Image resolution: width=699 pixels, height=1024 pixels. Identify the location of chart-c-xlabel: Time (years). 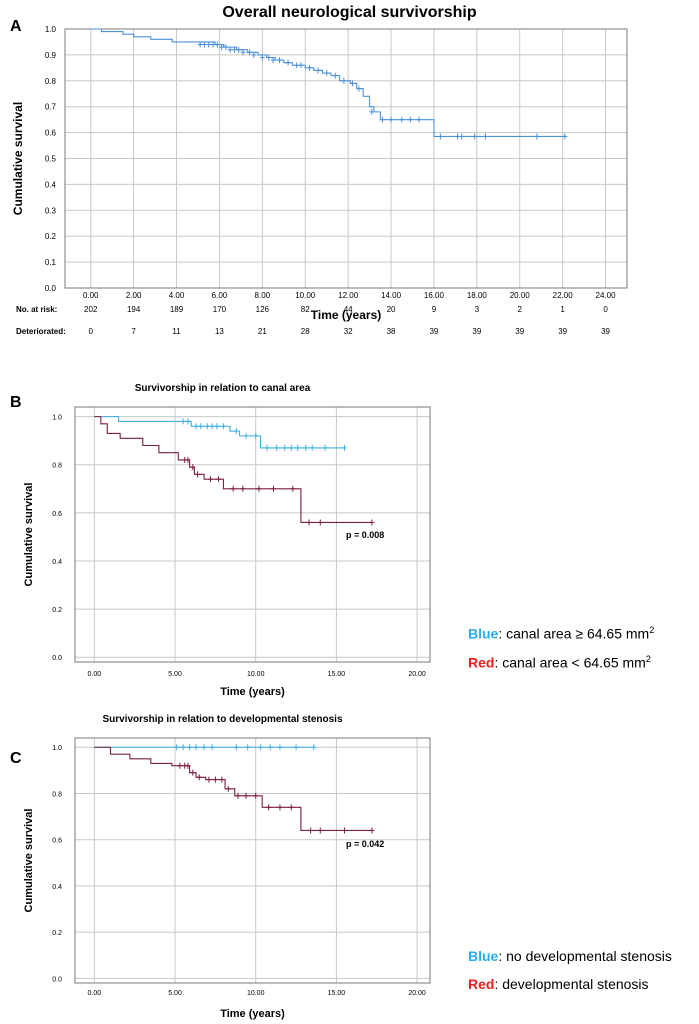
(252, 1014).